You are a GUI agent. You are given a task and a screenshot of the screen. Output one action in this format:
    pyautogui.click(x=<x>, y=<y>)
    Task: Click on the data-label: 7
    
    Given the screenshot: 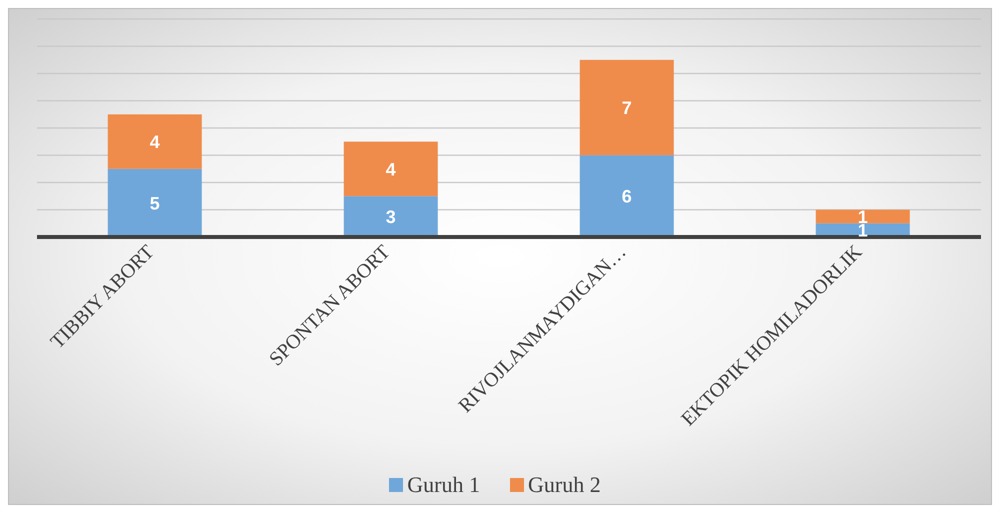 What is the action you would take?
    pyautogui.click(x=627, y=108)
    